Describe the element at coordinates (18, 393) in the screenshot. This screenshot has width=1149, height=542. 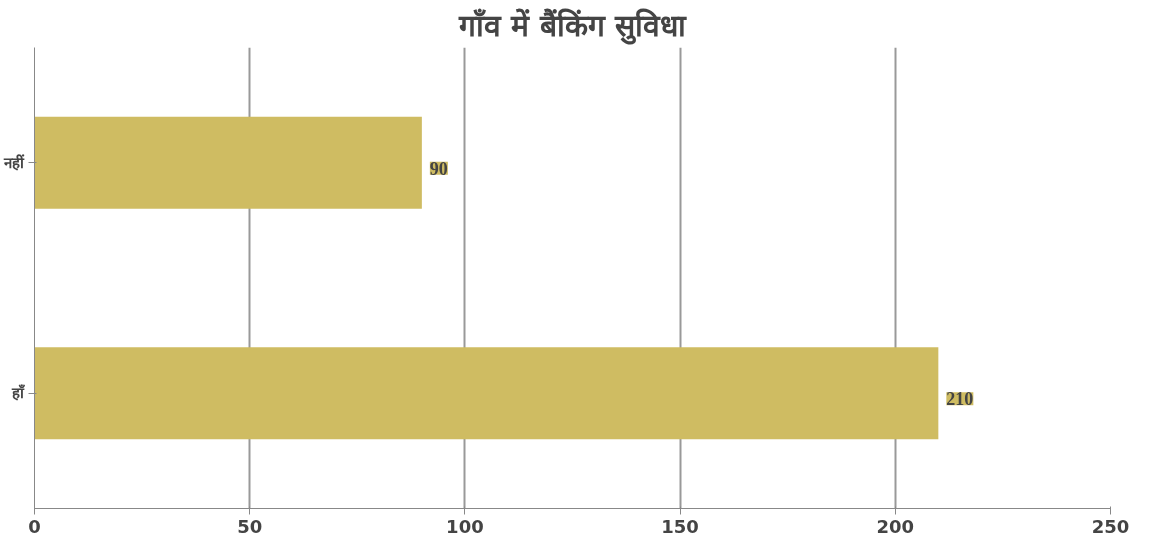
I see `y-tick-label: हाँ` at that location.